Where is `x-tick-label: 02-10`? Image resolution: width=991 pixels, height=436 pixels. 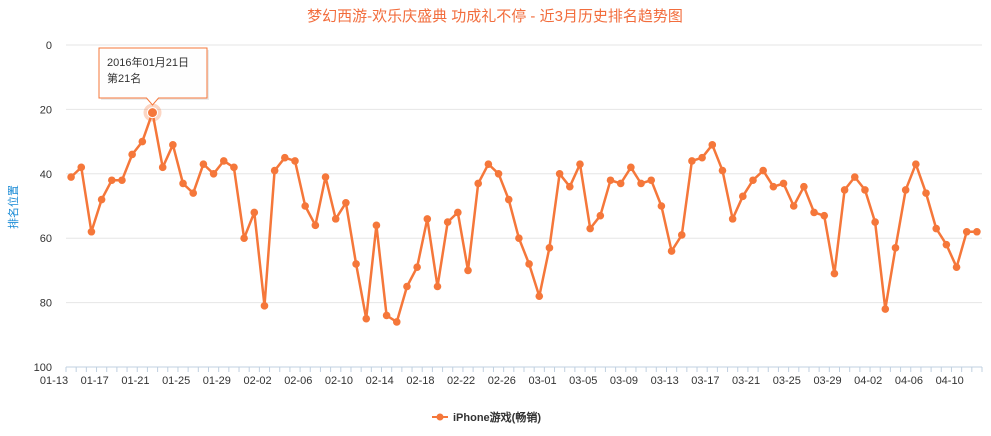 x-tick-label: 02-10 is located at coordinates (339, 381).